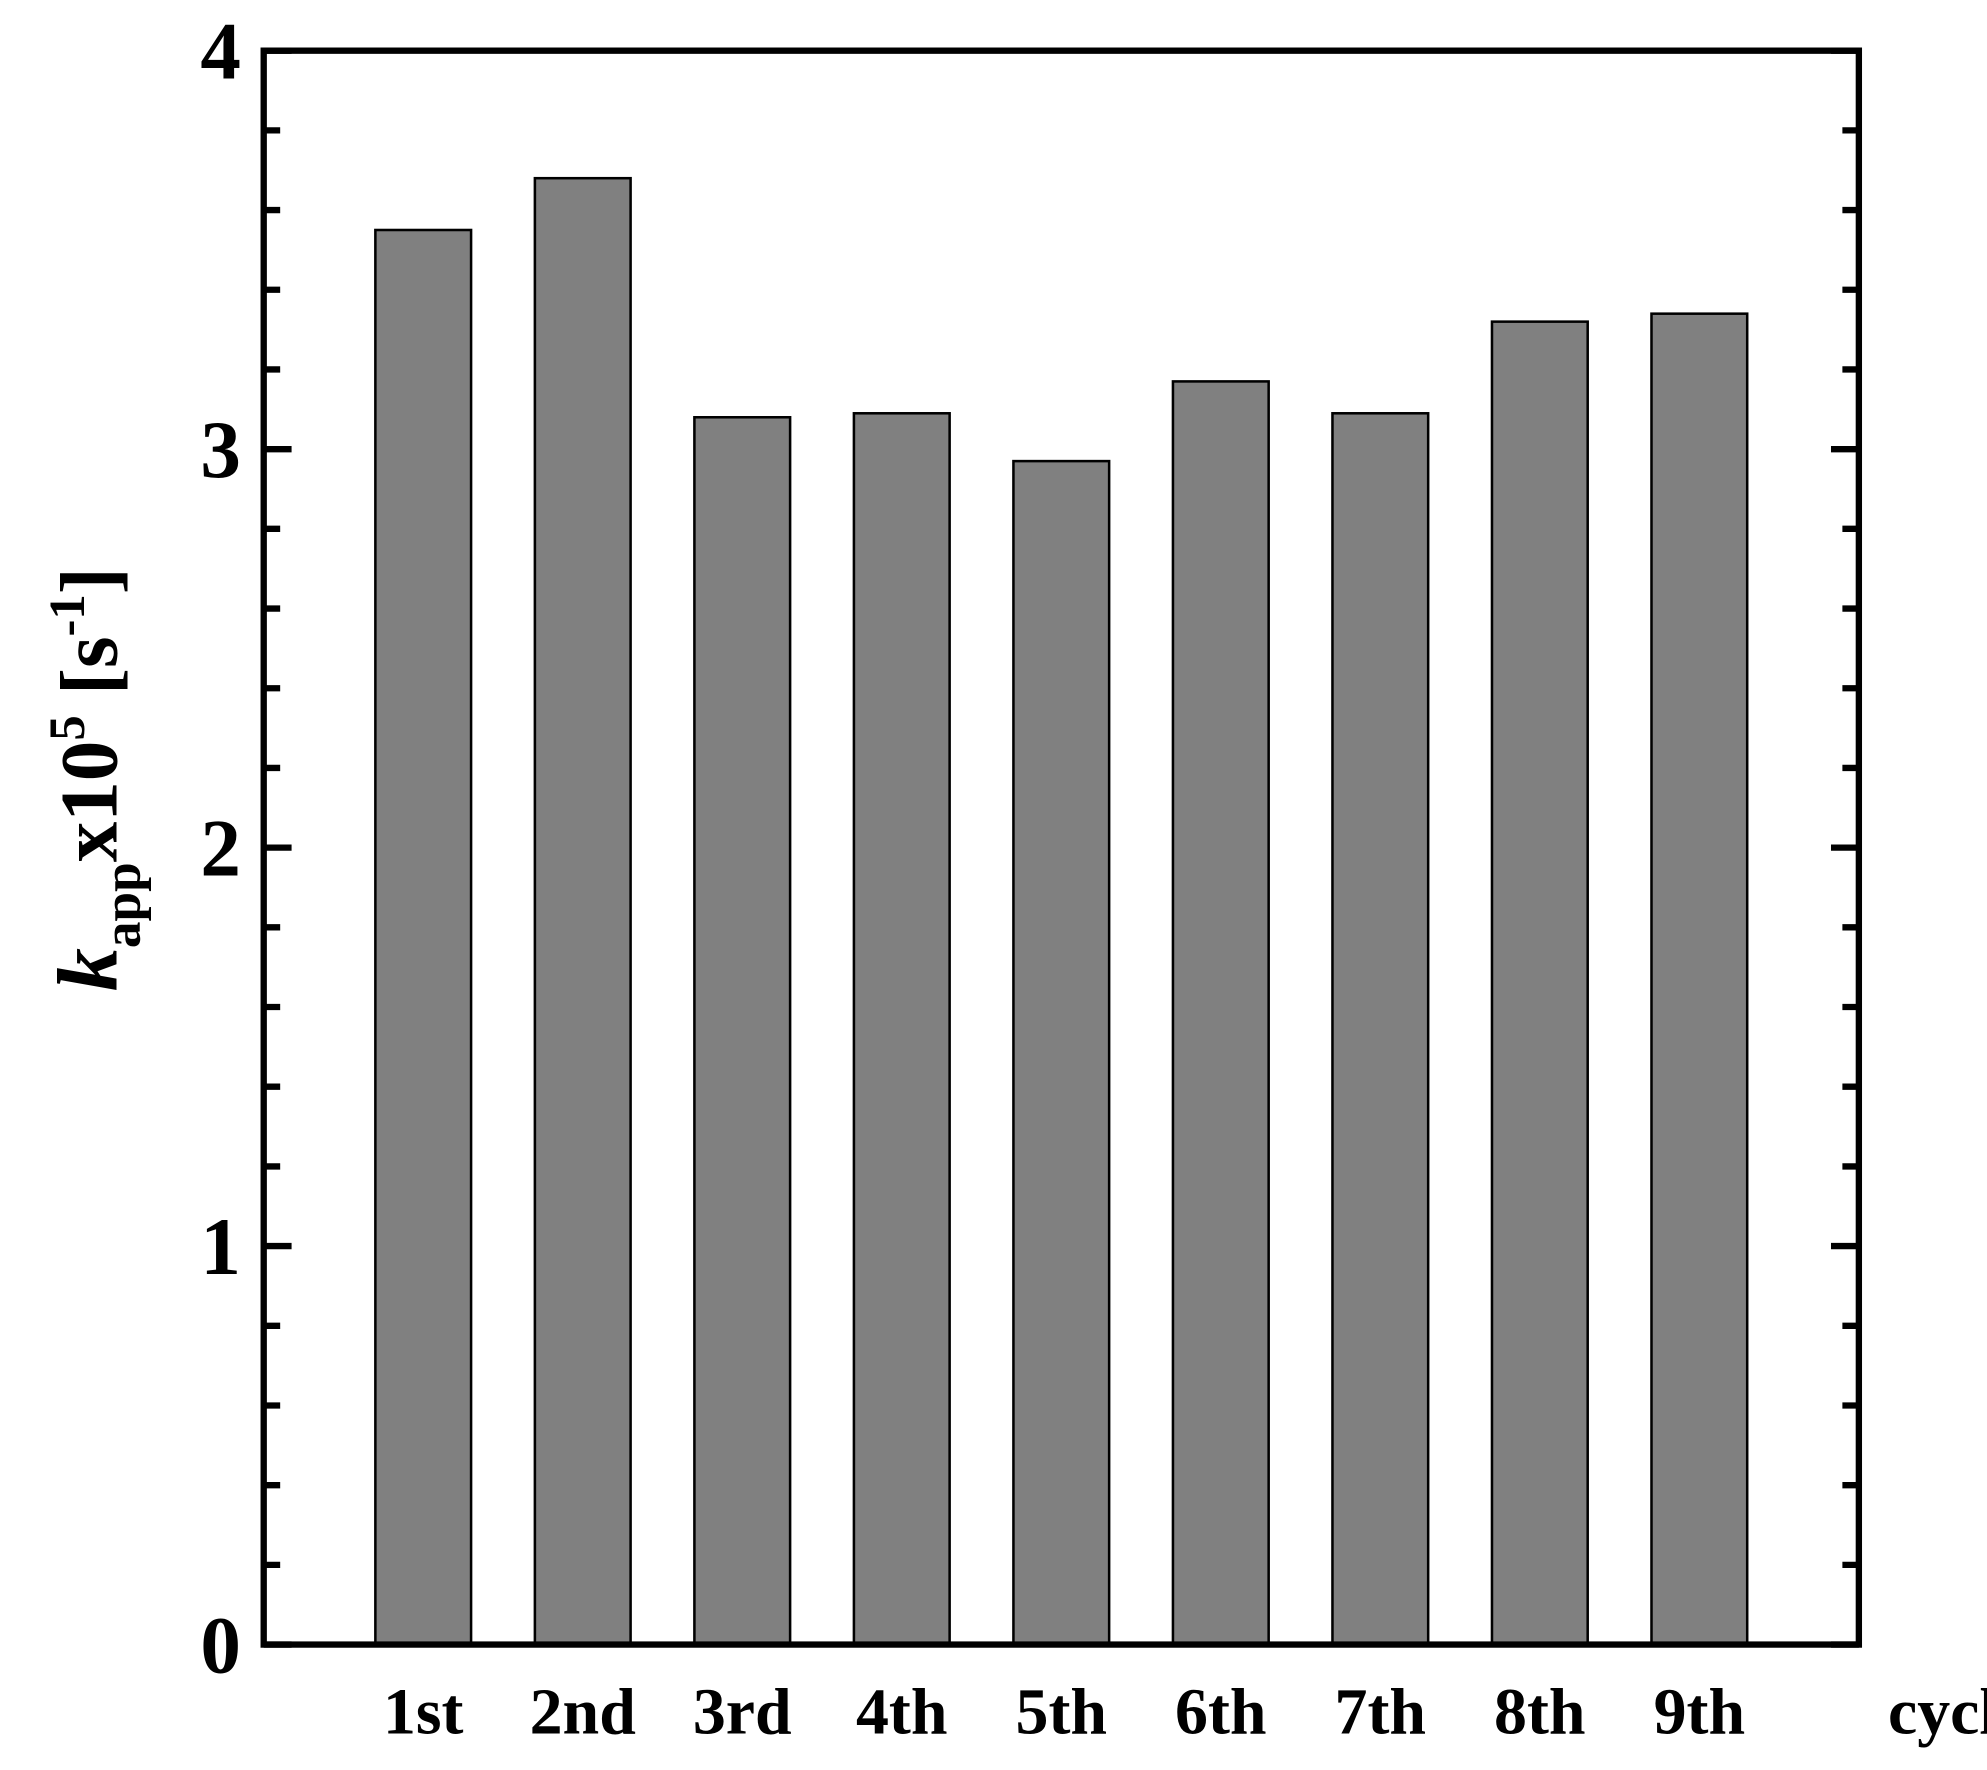 This screenshot has width=1987, height=1770. Describe the element at coordinates (220, 1645) in the screenshot. I see `y-tick-label: 0` at that location.